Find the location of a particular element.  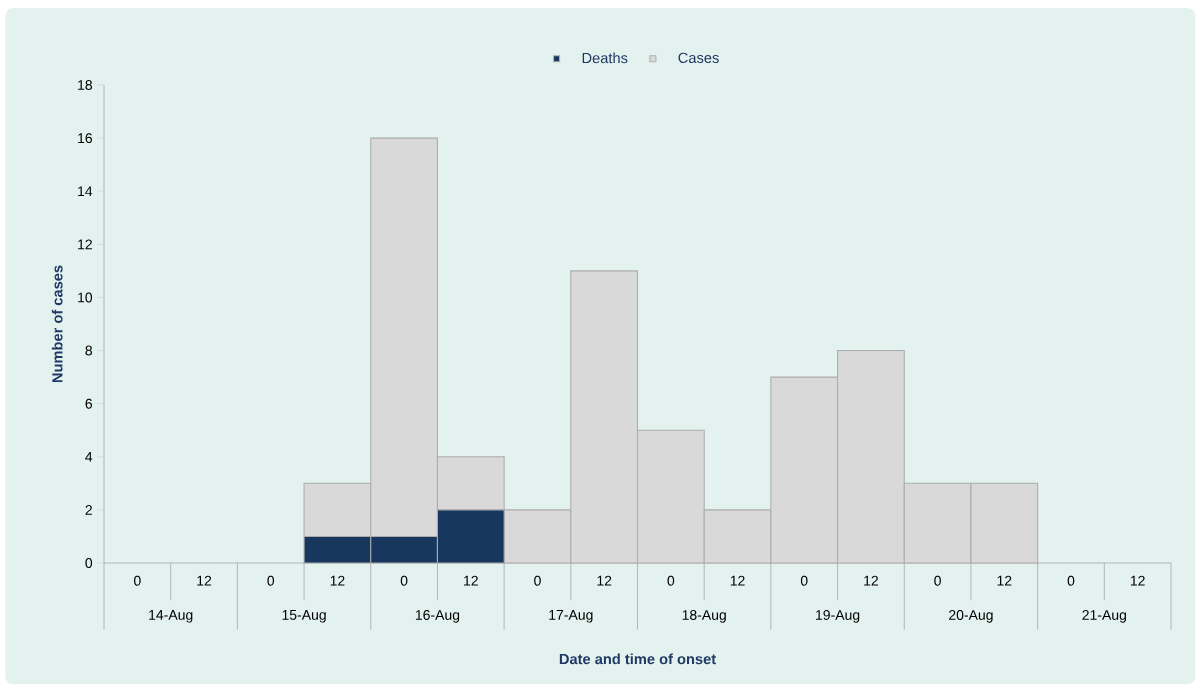

text: 18-Aug is located at coordinates (704, 616).